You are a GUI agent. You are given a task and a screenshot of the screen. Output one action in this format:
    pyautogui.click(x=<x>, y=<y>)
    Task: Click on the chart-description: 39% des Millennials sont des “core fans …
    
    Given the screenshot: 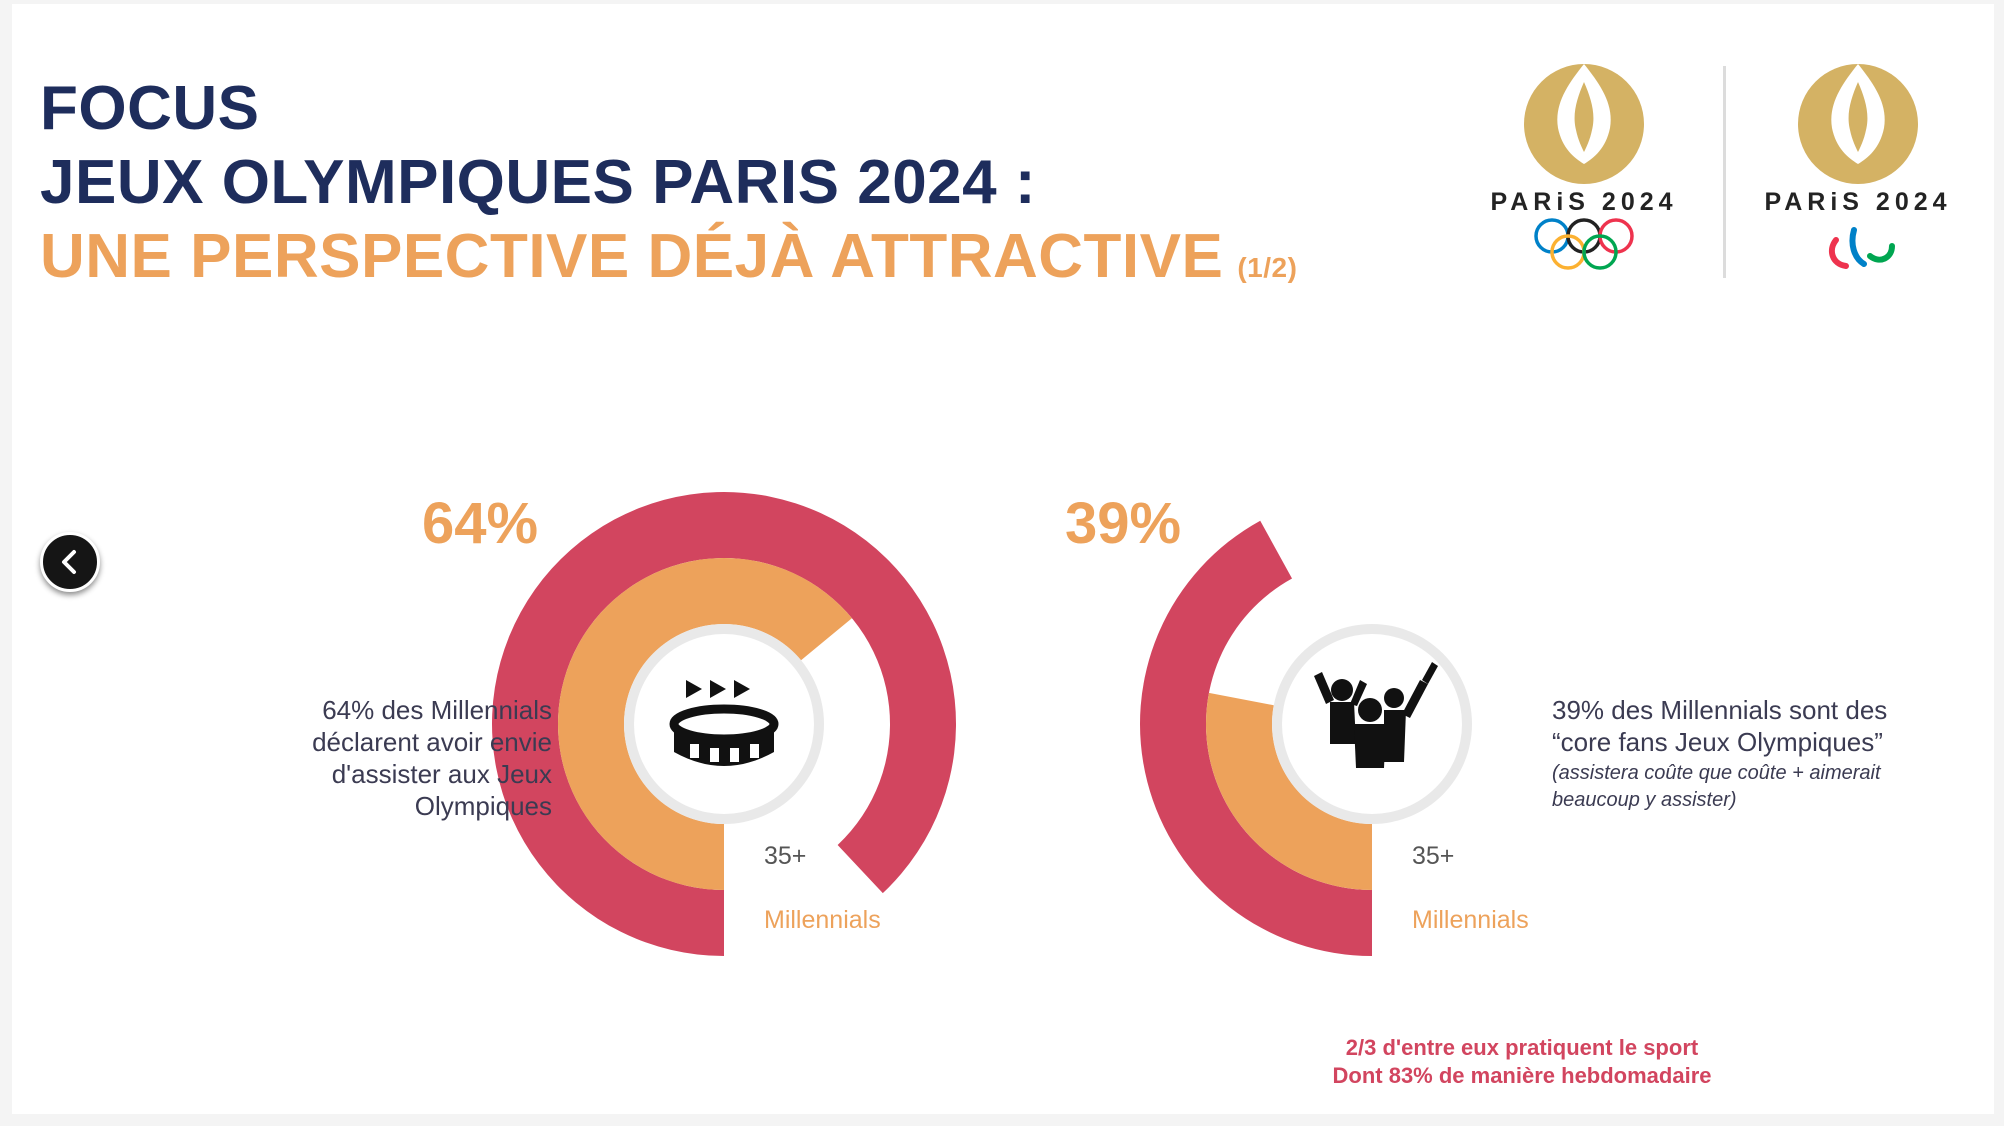 What is the action you would take?
    pyautogui.click(x=1742, y=754)
    